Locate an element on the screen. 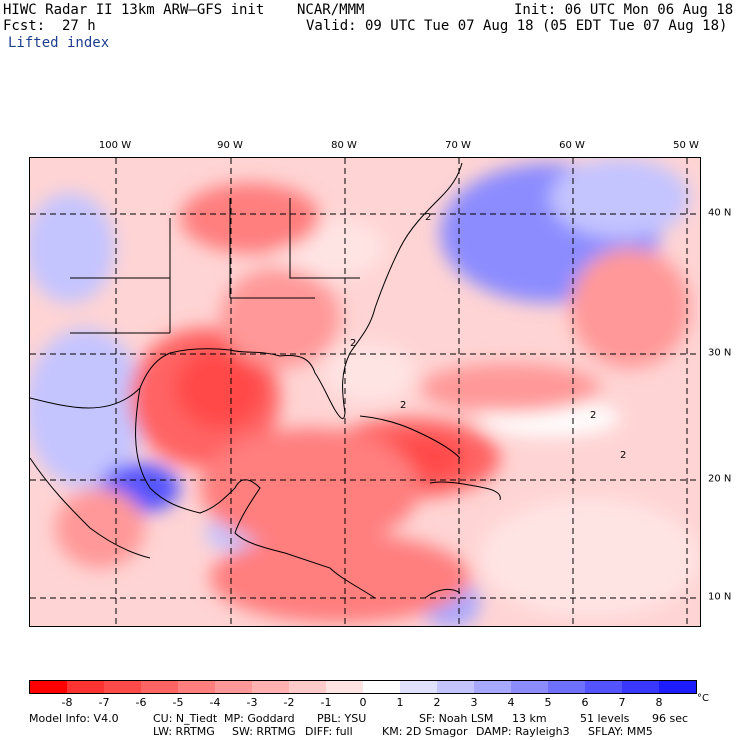 This screenshot has height=740, width=740. footer-sflay: SFLAY: MM5 is located at coordinates (620, 731).